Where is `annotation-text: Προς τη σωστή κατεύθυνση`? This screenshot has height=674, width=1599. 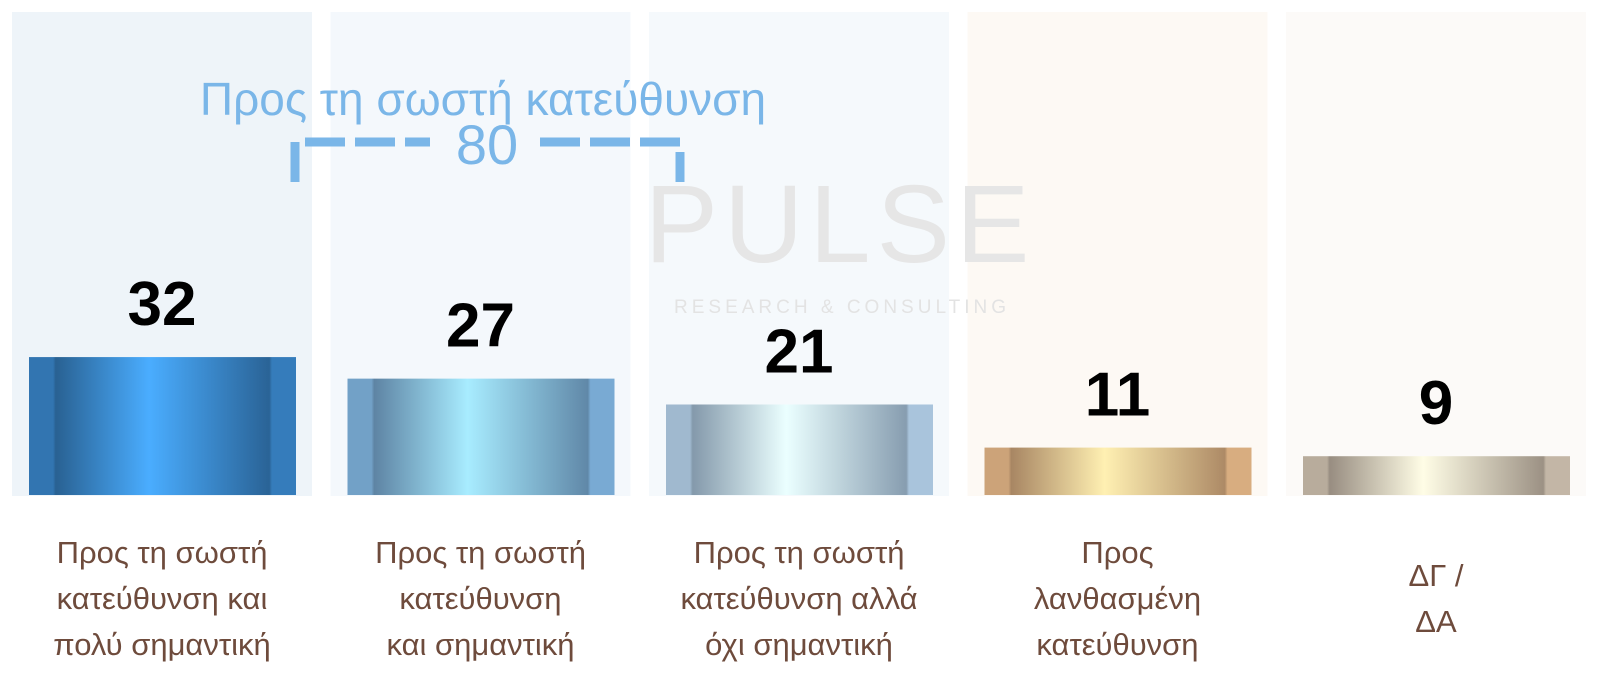 annotation-text: Προς τη σωστή κατεύθυνση is located at coordinates (483, 99).